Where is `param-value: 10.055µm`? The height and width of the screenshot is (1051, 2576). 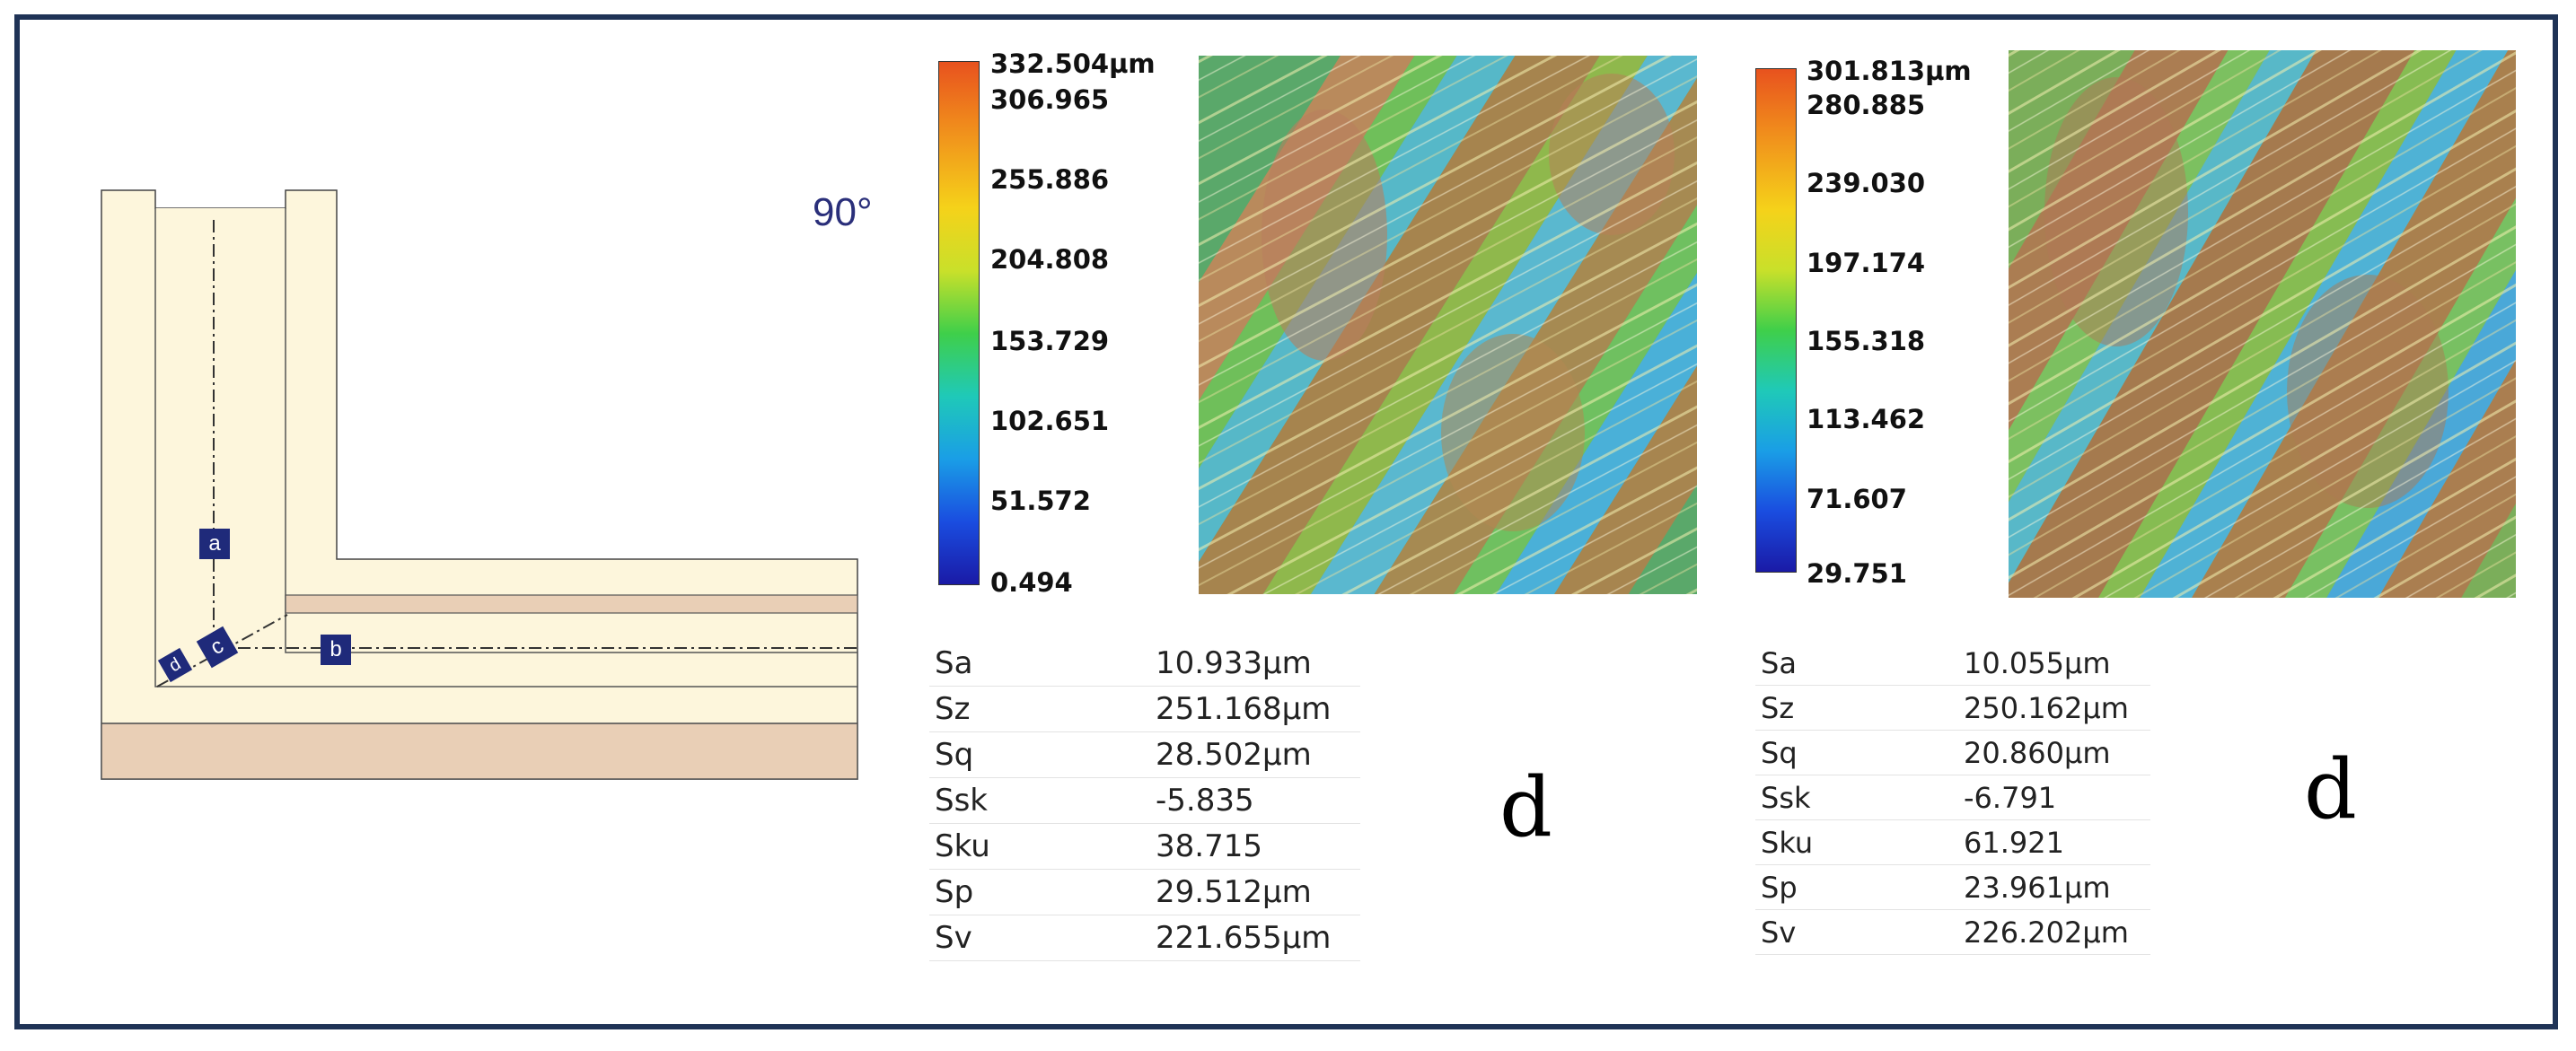 param-value: 10.055µm is located at coordinates (2054, 663).